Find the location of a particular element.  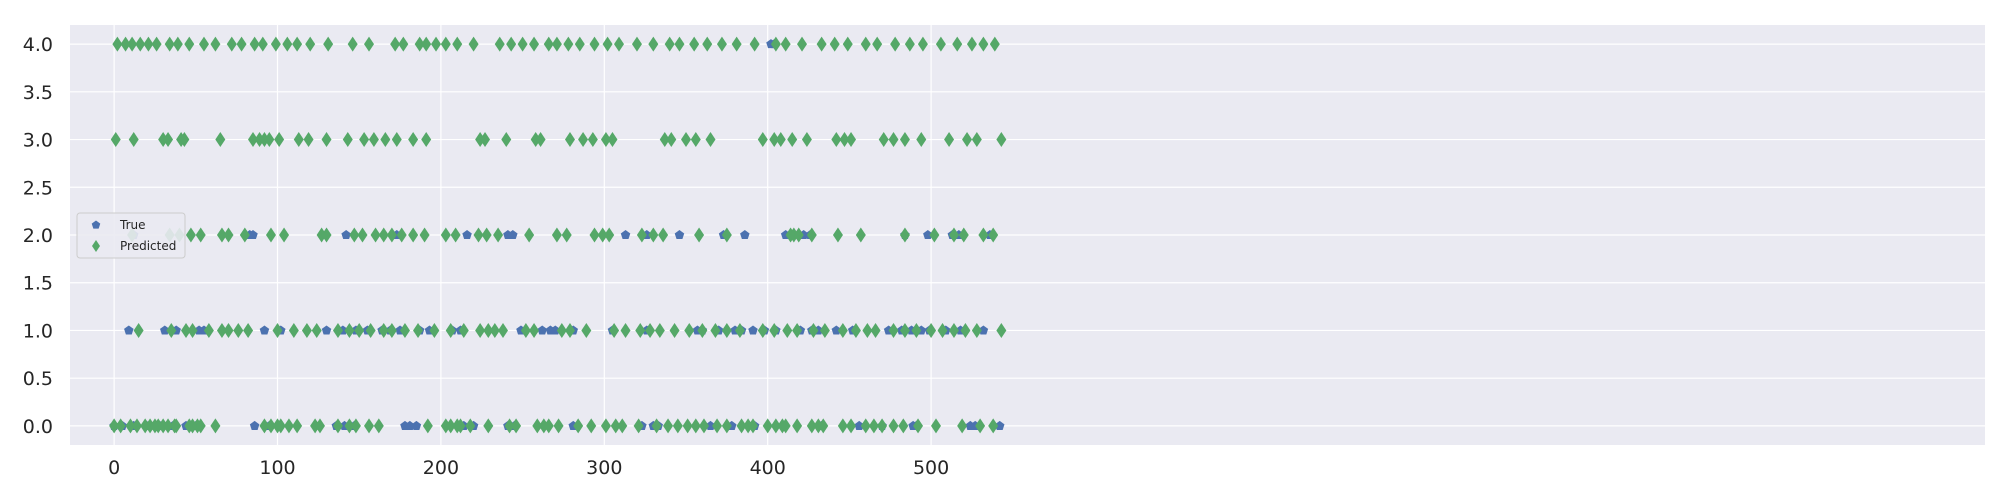

legend-label-true: True is located at coordinates (132, 225).